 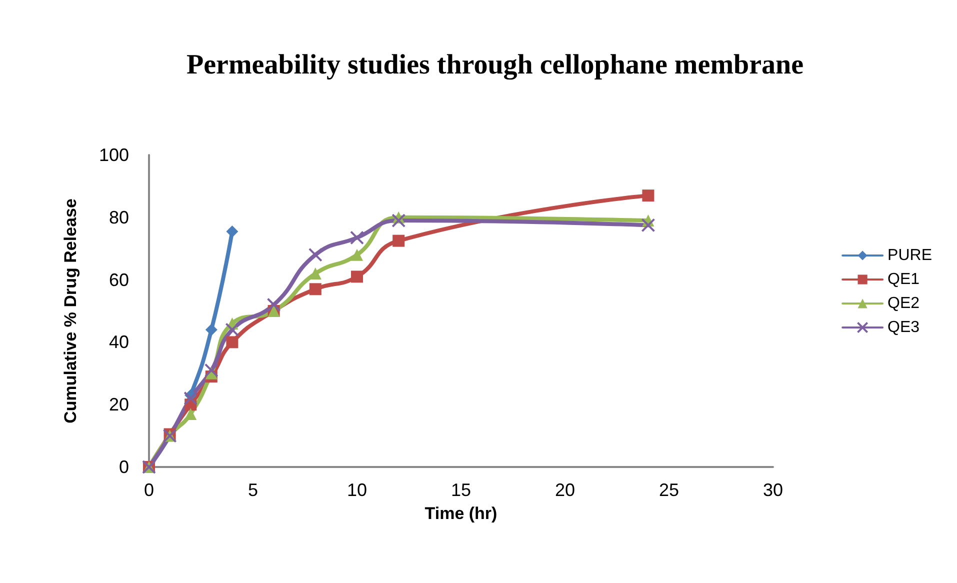 What do you see at coordinates (773, 490) in the screenshot?
I see `x-tick-label: 30` at bounding box center [773, 490].